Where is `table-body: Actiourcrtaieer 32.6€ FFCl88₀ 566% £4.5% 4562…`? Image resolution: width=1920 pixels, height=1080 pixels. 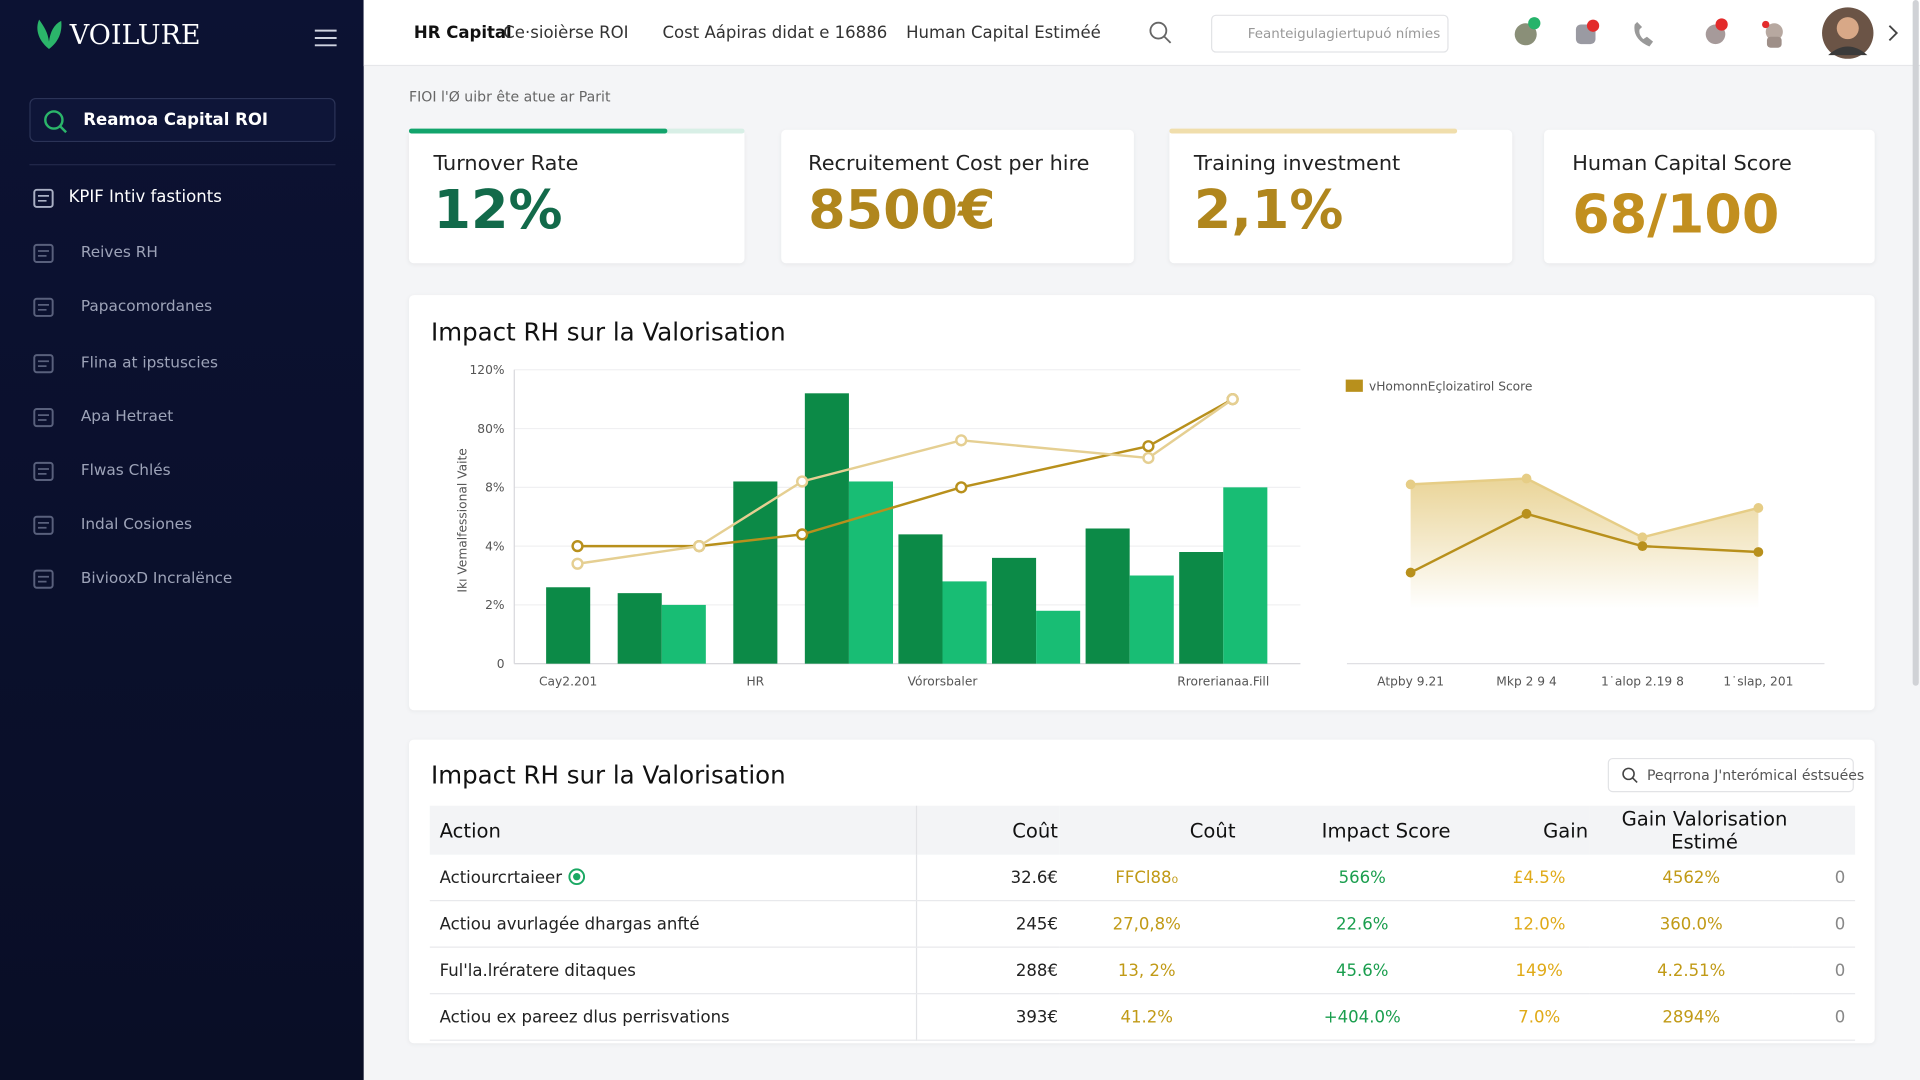
table-body: Actiourcrtaieer 32.6€ FFCl88₀ 566% £4.5% 4562… is located at coordinates (1142, 947).